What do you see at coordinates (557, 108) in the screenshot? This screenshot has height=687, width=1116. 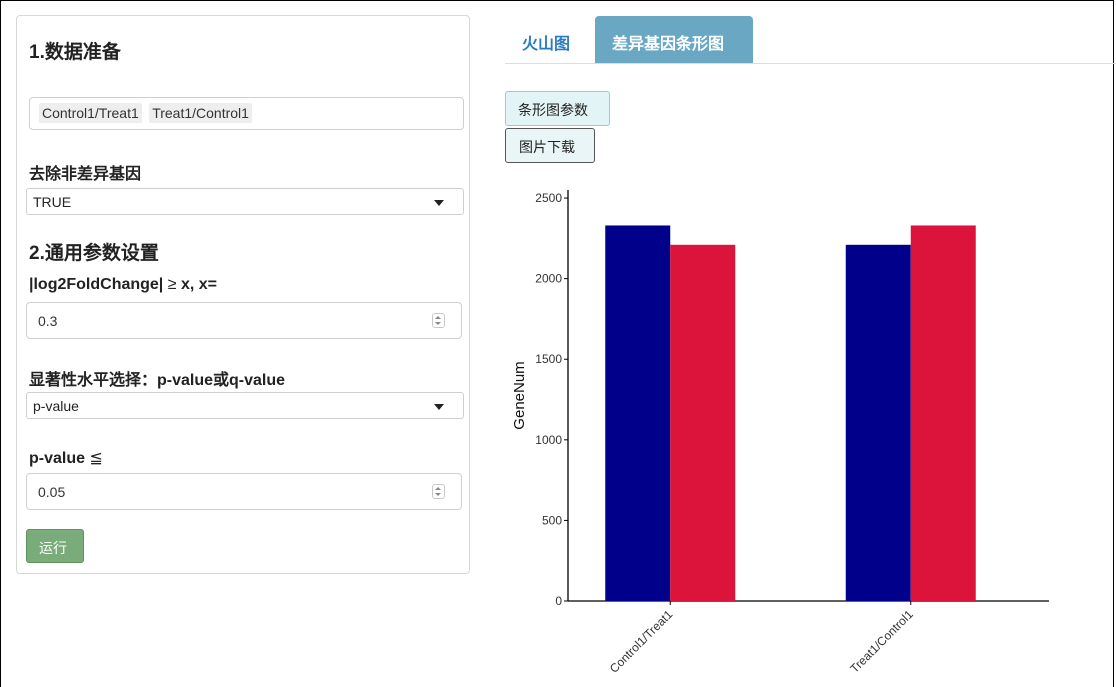 I see `bar-params-button: 条形图参数` at bounding box center [557, 108].